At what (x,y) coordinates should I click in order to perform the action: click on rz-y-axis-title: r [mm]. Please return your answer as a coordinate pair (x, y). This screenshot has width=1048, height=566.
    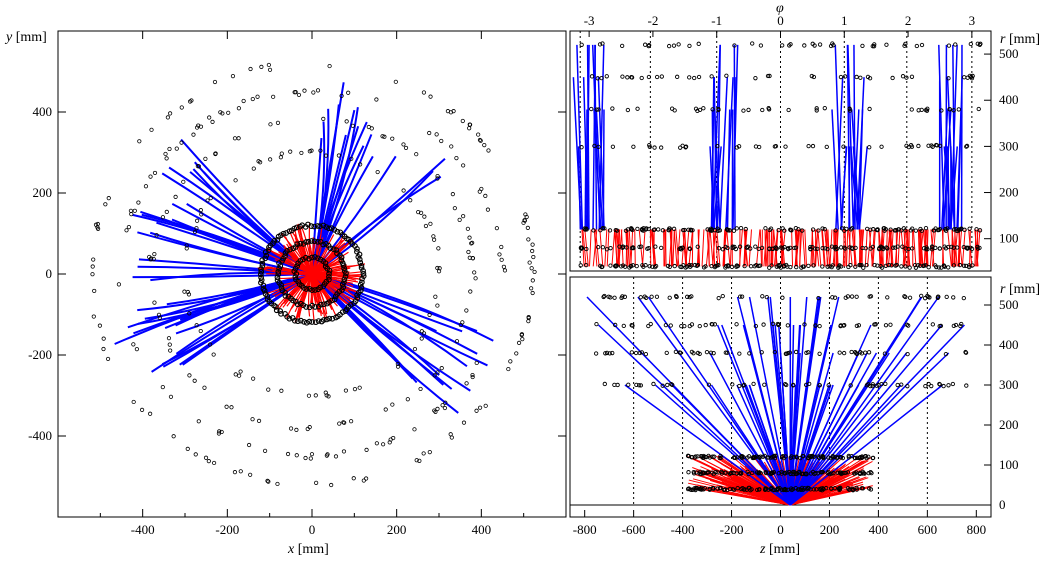
    Looking at the image, I should click on (1020, 289).